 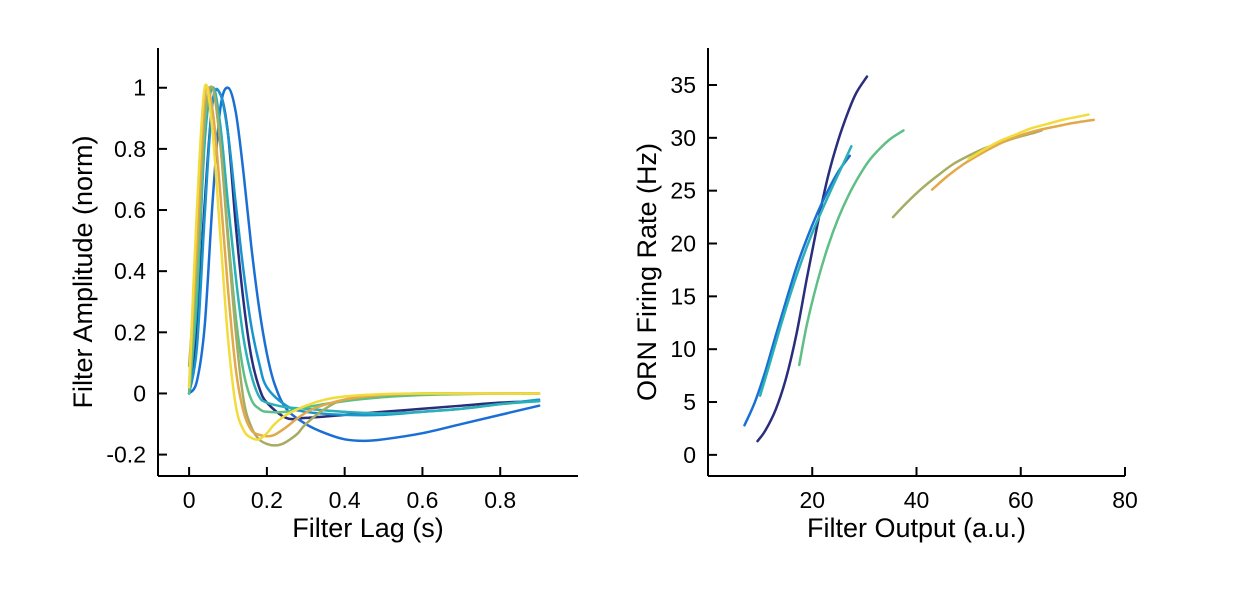 What do you see at coordinates (345, 500) in the screenshot?
I see `x-tick-label: 0.4` at bounding box center [345, 500].